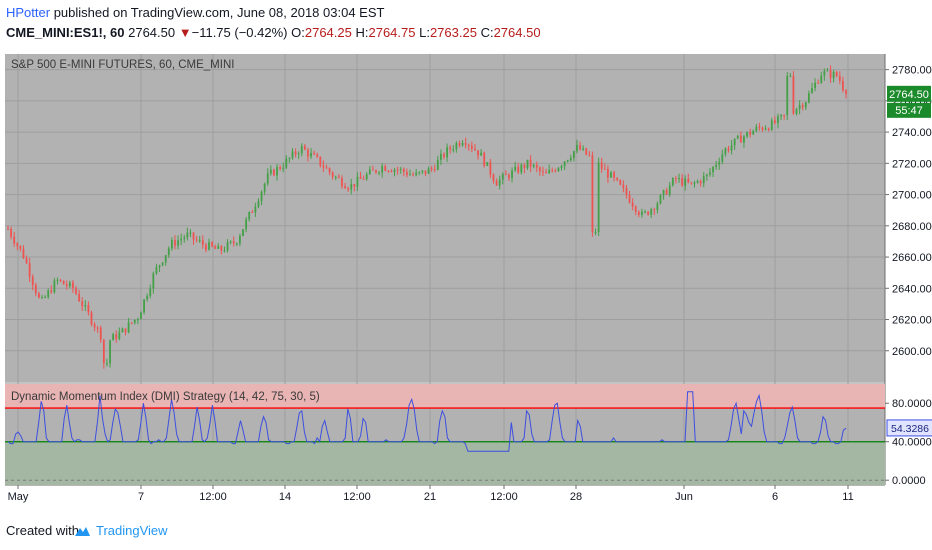 This screenshot has width=932, height=550. Describe the element at coordinates (912, 443) in the screenshot. I see `dmi-tick-label: 40.0000` at that location.